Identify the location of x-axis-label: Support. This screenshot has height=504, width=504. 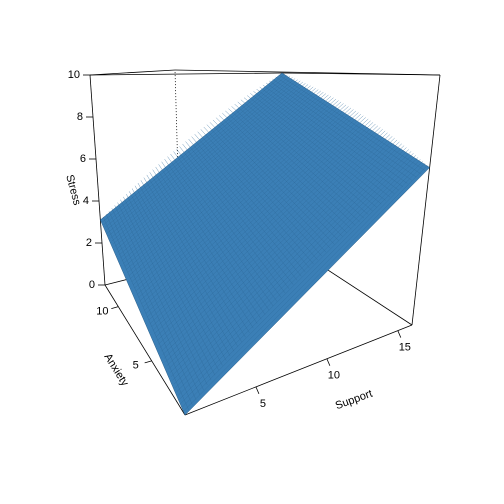
(354, 400).